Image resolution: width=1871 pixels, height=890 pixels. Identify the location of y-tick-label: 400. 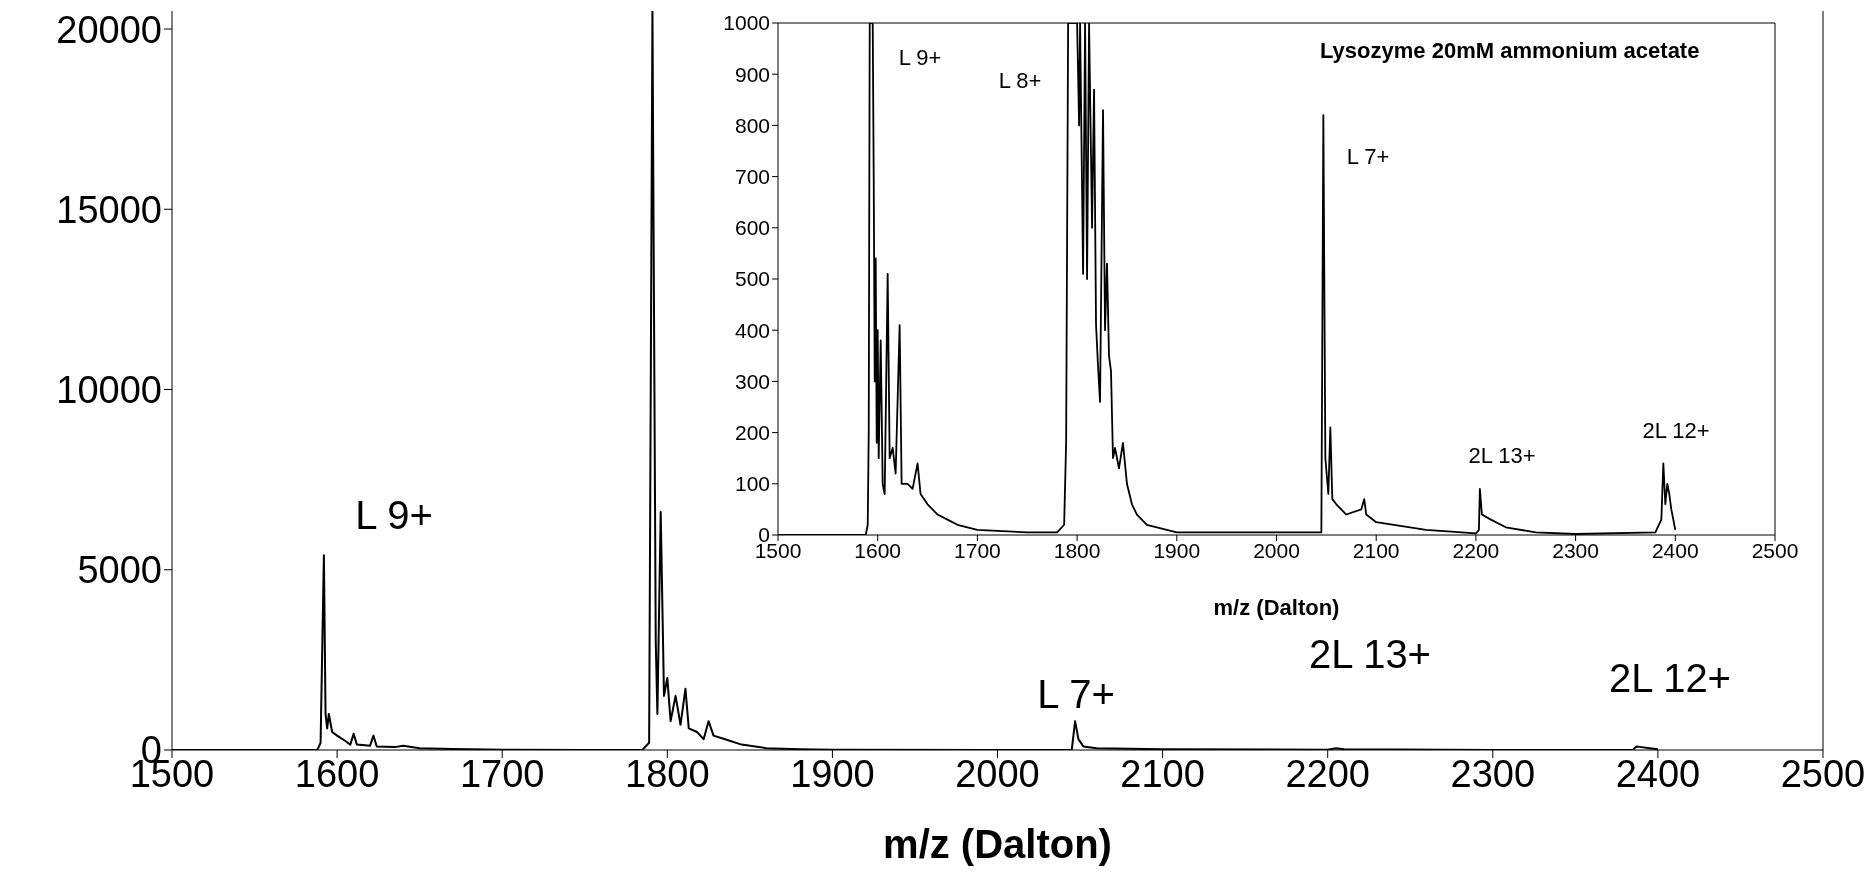
(752, 330).